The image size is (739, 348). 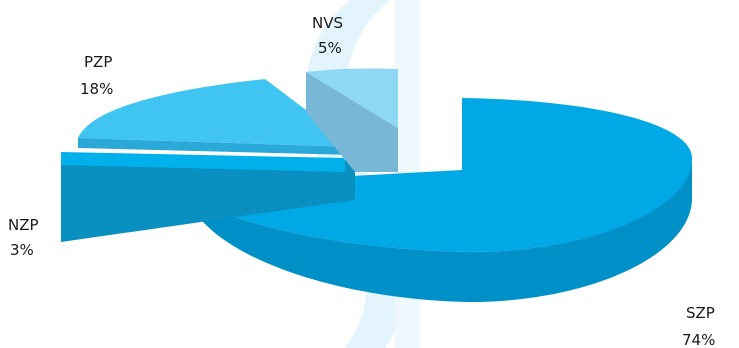 What do you see at coordinates (203, 162) in the screenshot?
I see `slice-nzp-top` at bounding box center [203, 162].